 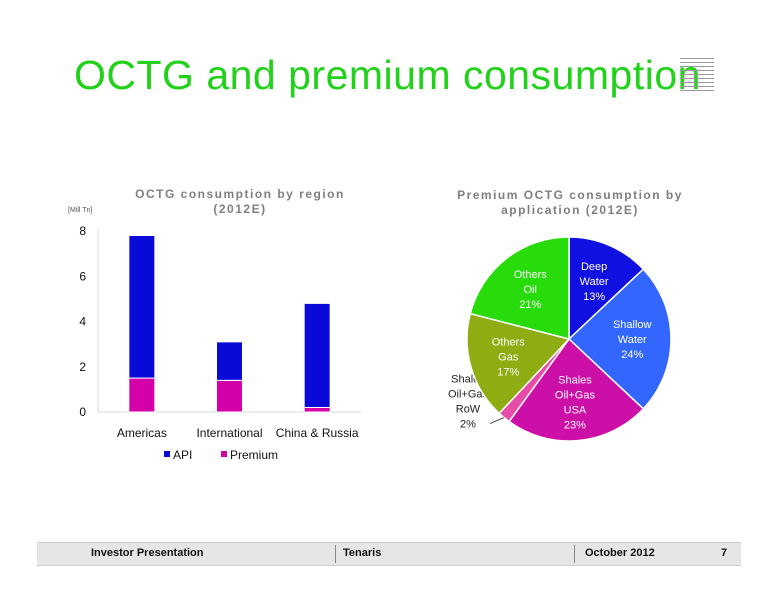 What do you see at coordinates (82, 276) in the screenshot?
I see `y-tick-label: 6` at bounding box center [82, 276].